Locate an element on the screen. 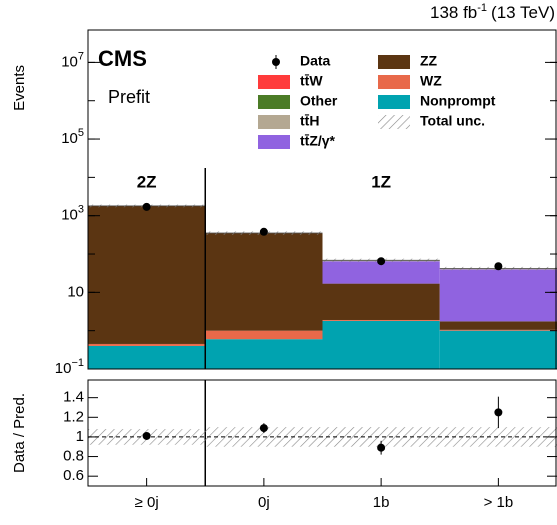 The image size is (557, 525). legend-label: WZ is located at coordinates (431, 81).